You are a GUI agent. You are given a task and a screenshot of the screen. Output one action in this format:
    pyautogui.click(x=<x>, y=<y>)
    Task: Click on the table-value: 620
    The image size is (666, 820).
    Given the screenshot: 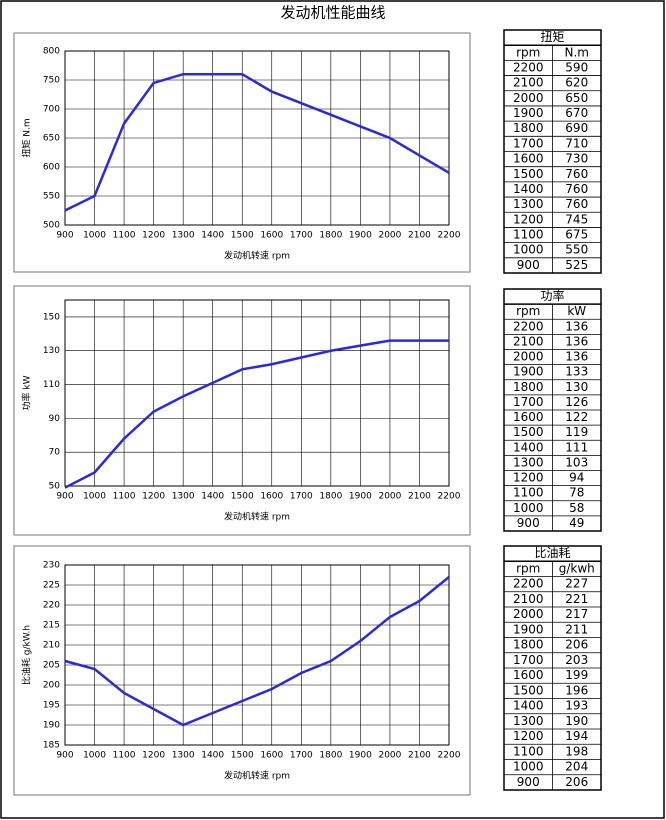 What is the action you would take?
    pyautogui.click(x=576, y=83)
    